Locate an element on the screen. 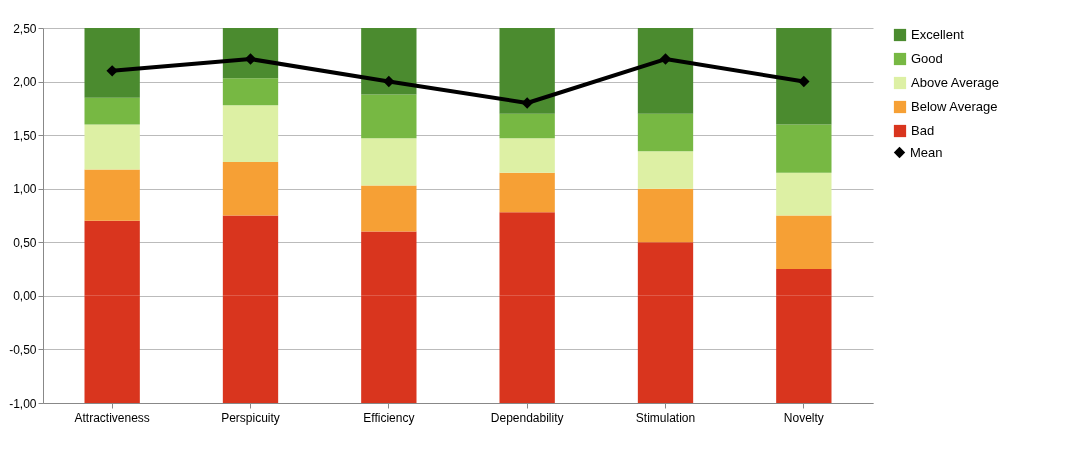 The image size is (1086, 450). legend-label: Good is located at coordinates (927, 58).